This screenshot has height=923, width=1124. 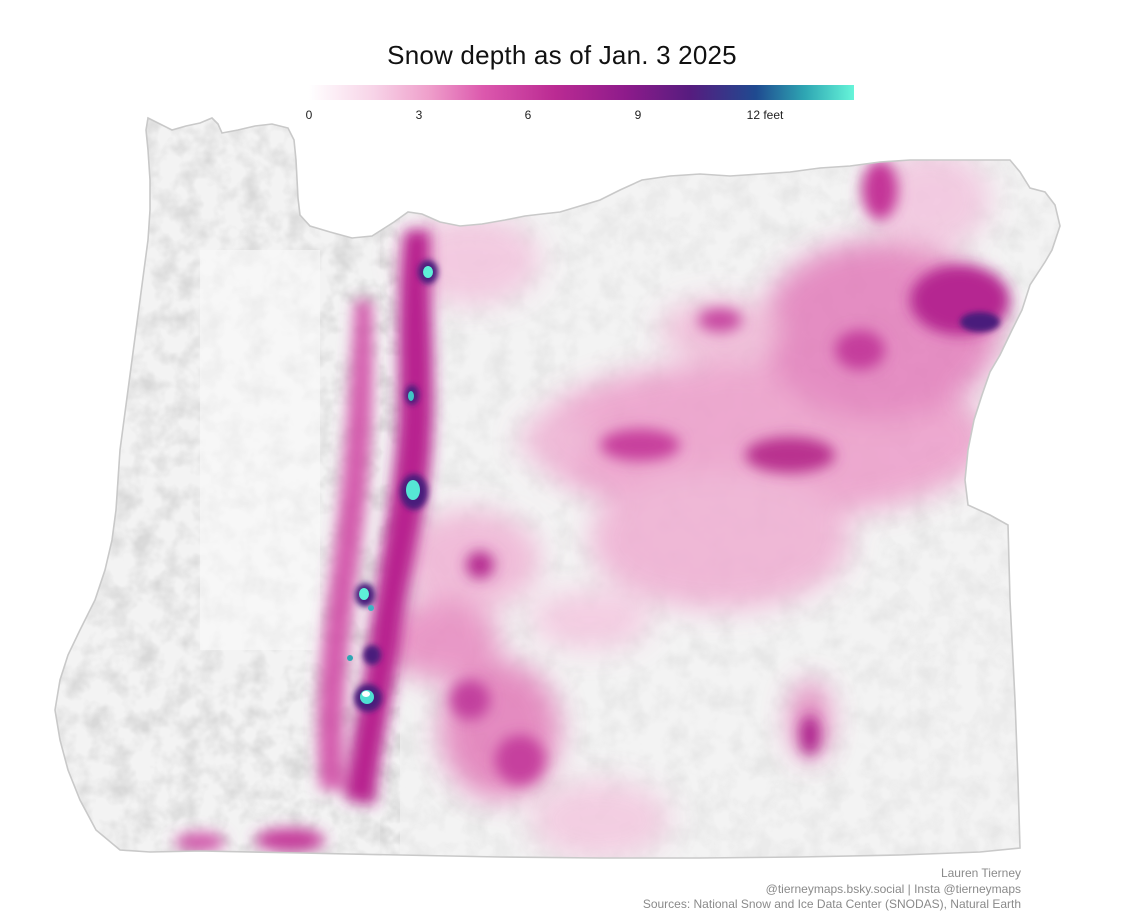 What do you see at coordinates (309, 115) in the screenshot?
I see `legend-tick: 0` at bounding box center [309, 115].